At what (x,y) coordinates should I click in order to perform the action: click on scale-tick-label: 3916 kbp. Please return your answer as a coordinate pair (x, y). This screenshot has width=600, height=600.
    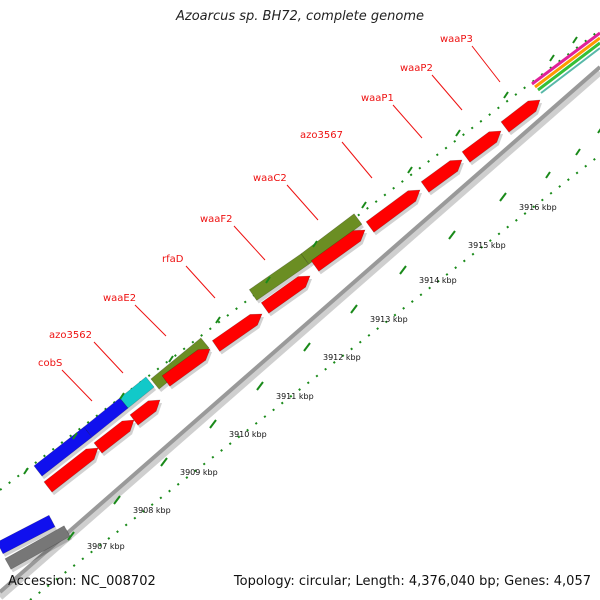
    Looking at the image, I should click on (538, 207).